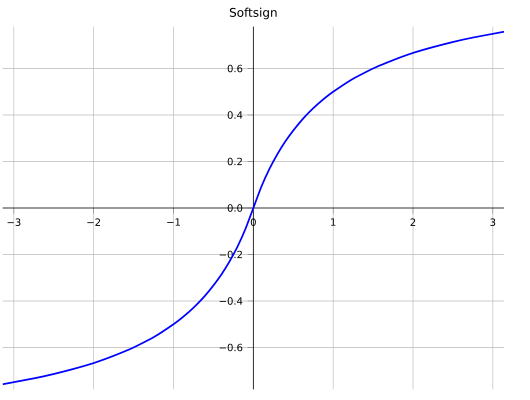 This screenshot has width=530, height=400. What do you see at coordinates (493, 222) in the screenshot?
I see `x-tick-label: 3` at bounding box center [493, 222].